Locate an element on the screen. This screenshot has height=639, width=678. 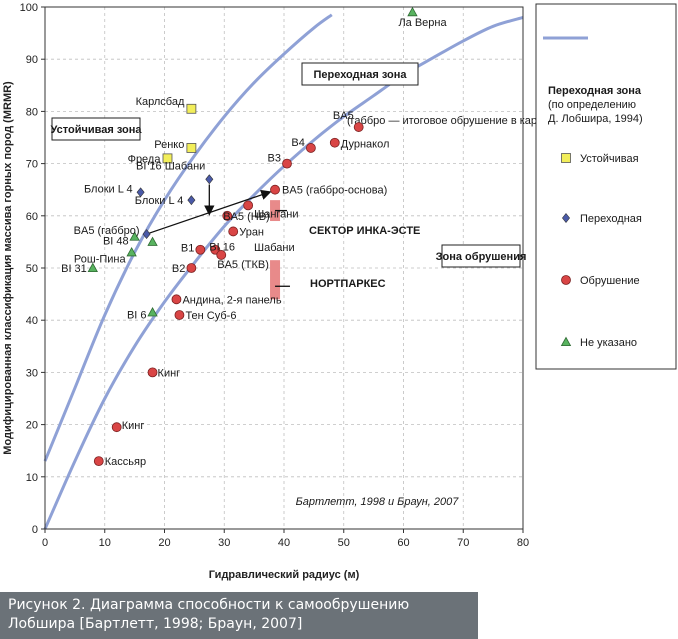
point-устойчивая-1 is located at coordinates (191, 148).